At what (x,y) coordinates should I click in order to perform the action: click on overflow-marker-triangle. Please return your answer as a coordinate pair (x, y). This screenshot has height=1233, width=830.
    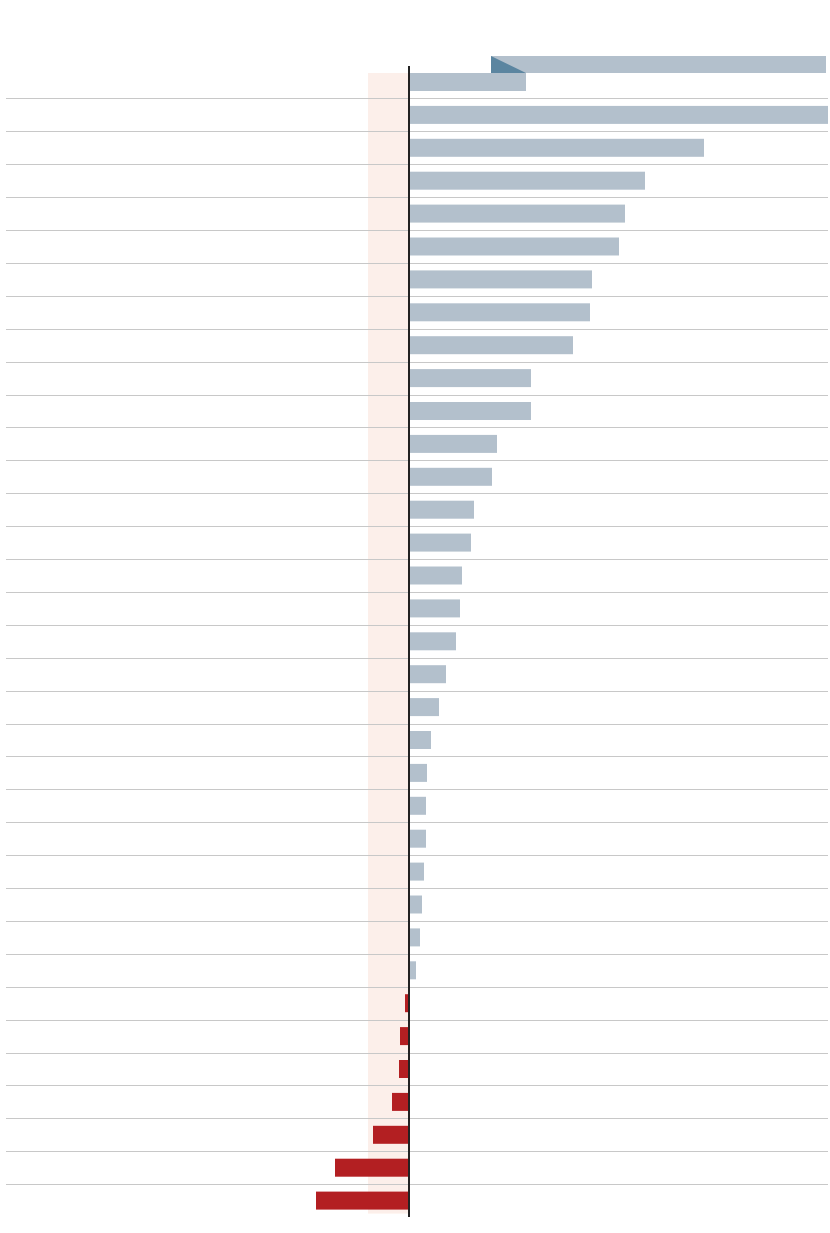
    Looking at the image, I should click on (508, 64).